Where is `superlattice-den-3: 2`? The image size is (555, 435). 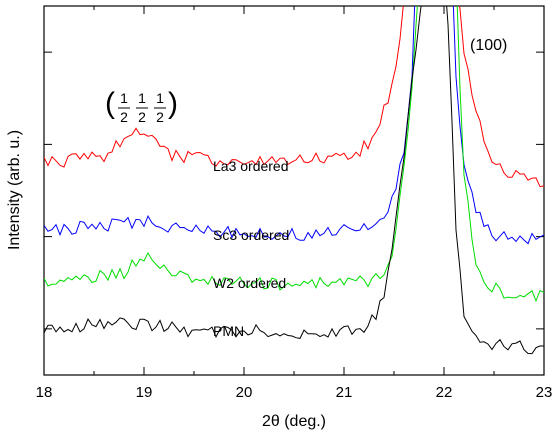 superlattice-den-3: 2 is located at coordinates (160, 117).